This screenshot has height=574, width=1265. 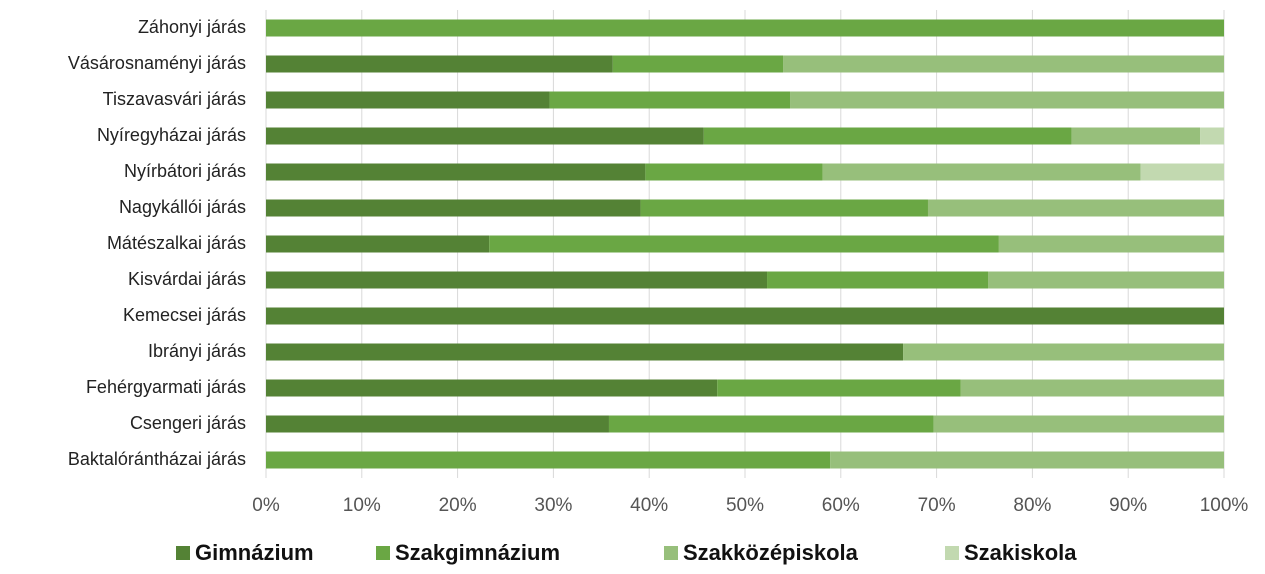 What do you see at coordinates (841, 505) in the screenshot?
I see `x-tick-label: 60%` at bounding box center [841, 505].